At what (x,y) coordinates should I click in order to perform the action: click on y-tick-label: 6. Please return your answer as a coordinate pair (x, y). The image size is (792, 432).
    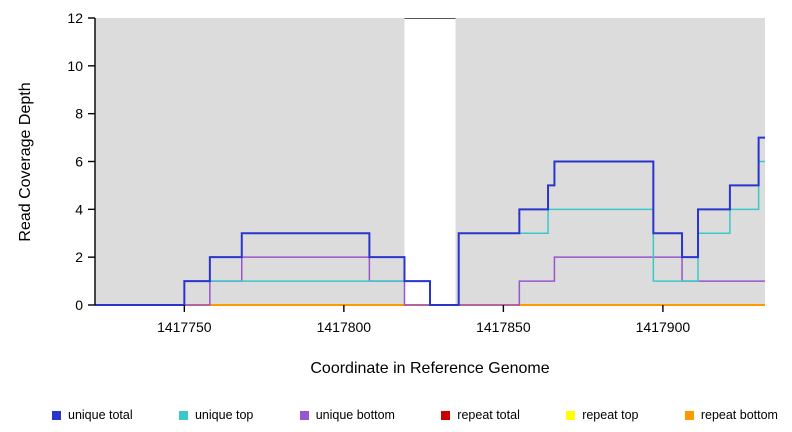
    Looking at the image, I should click on (79, 162).